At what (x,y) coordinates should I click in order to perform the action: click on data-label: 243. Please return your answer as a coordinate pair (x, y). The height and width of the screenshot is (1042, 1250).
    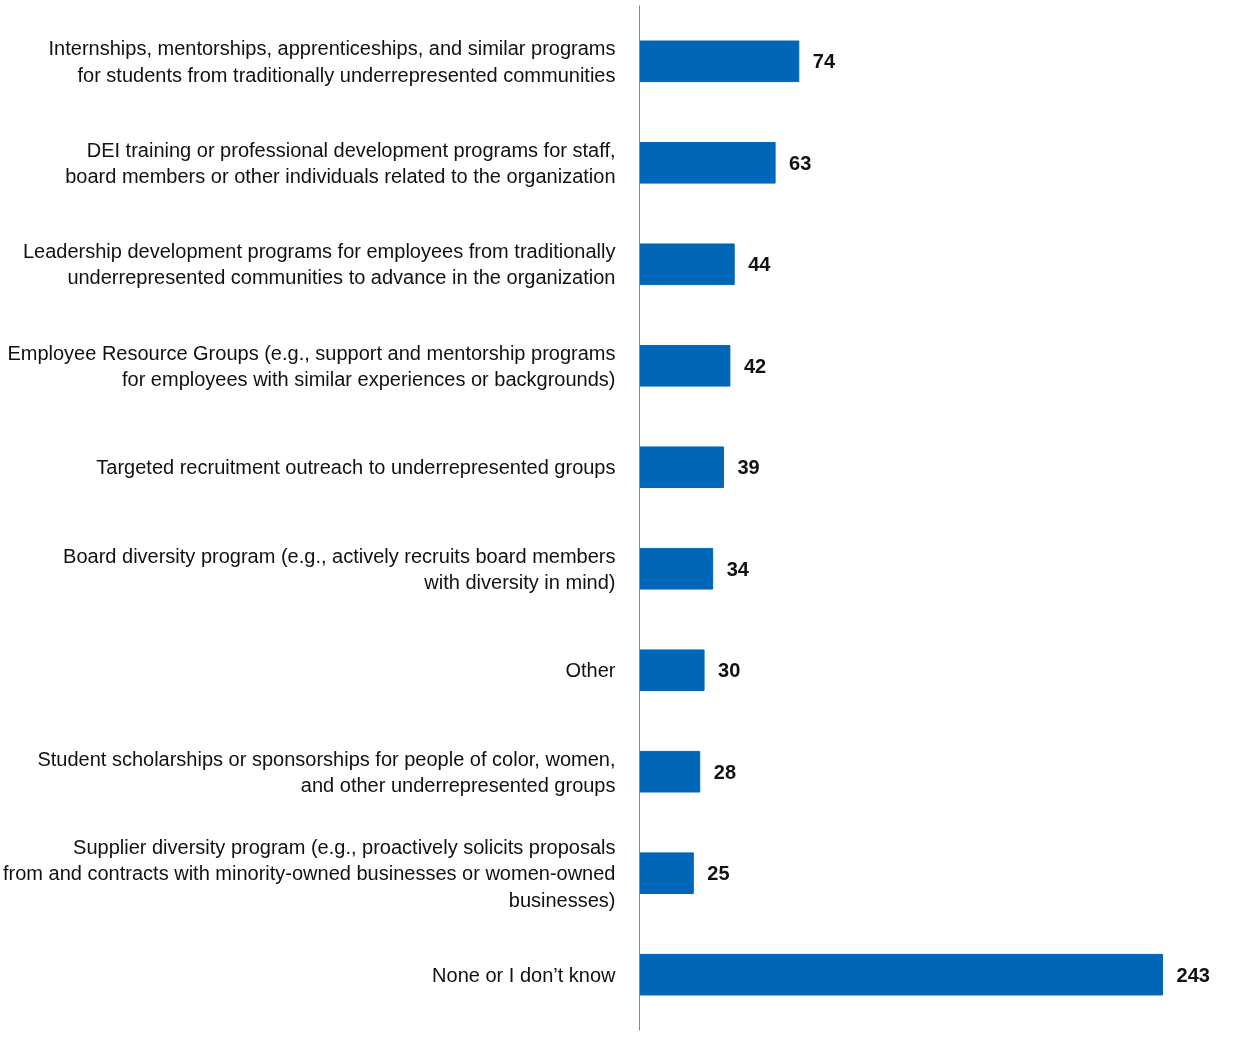
    Looking at the image, I should click on (1193, 974).